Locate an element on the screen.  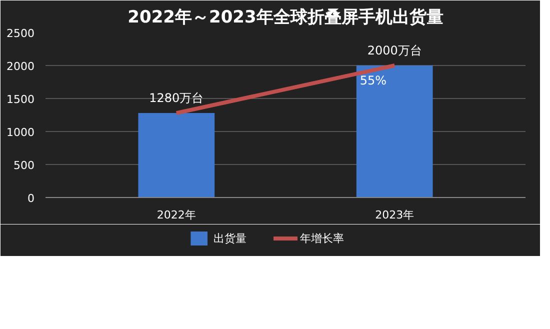
y-tick-label: 0 is located at coordinates (31, 198).